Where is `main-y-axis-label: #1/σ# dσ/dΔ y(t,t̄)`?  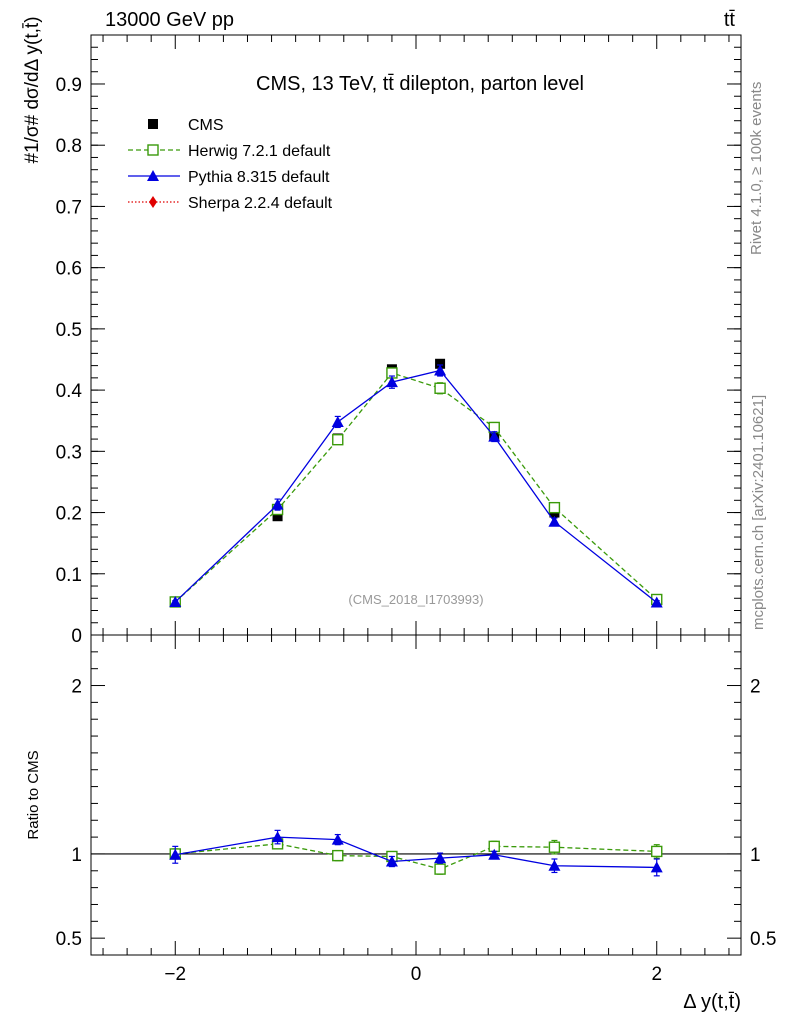 main-y-axis-label: #1/σ# dσ/dΔ y(t,t̄) is located at coordinates (32, 89).